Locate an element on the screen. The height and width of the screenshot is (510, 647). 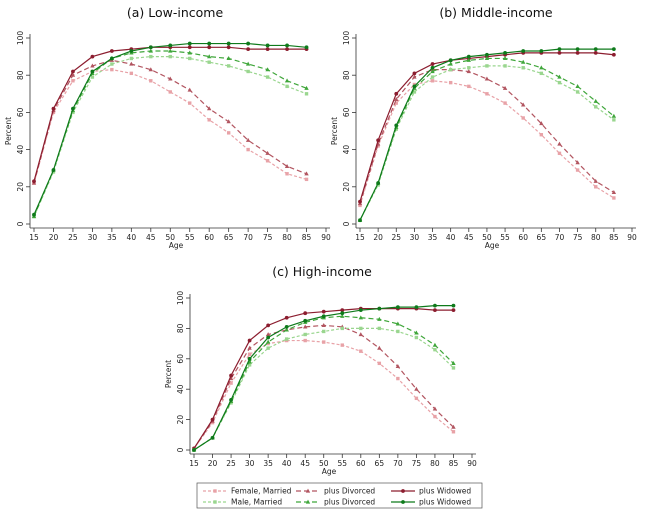
y-tick-label: 60 is located at coordinates (346, 112).